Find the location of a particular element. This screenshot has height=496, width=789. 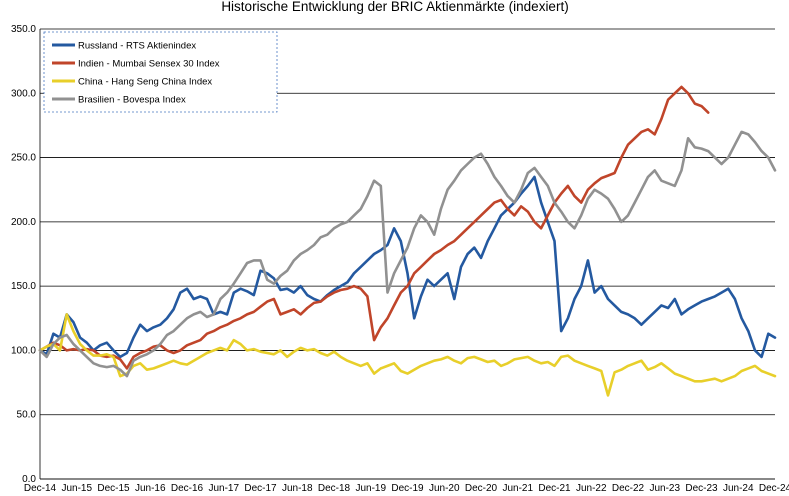

x-tick-label: Jun-18 is located at coordinates (297, 488).